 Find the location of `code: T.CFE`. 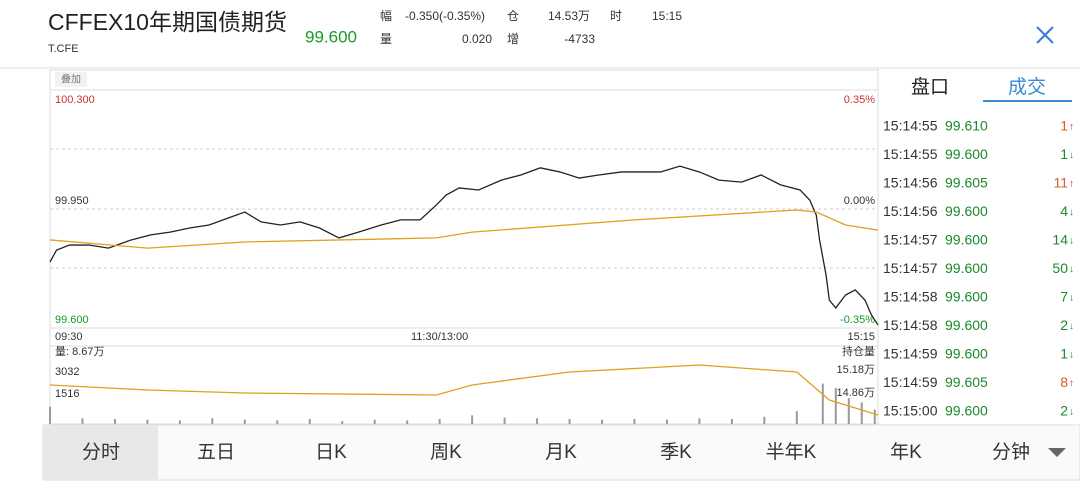

code: T.CFE is located at coordinates (63, 49).